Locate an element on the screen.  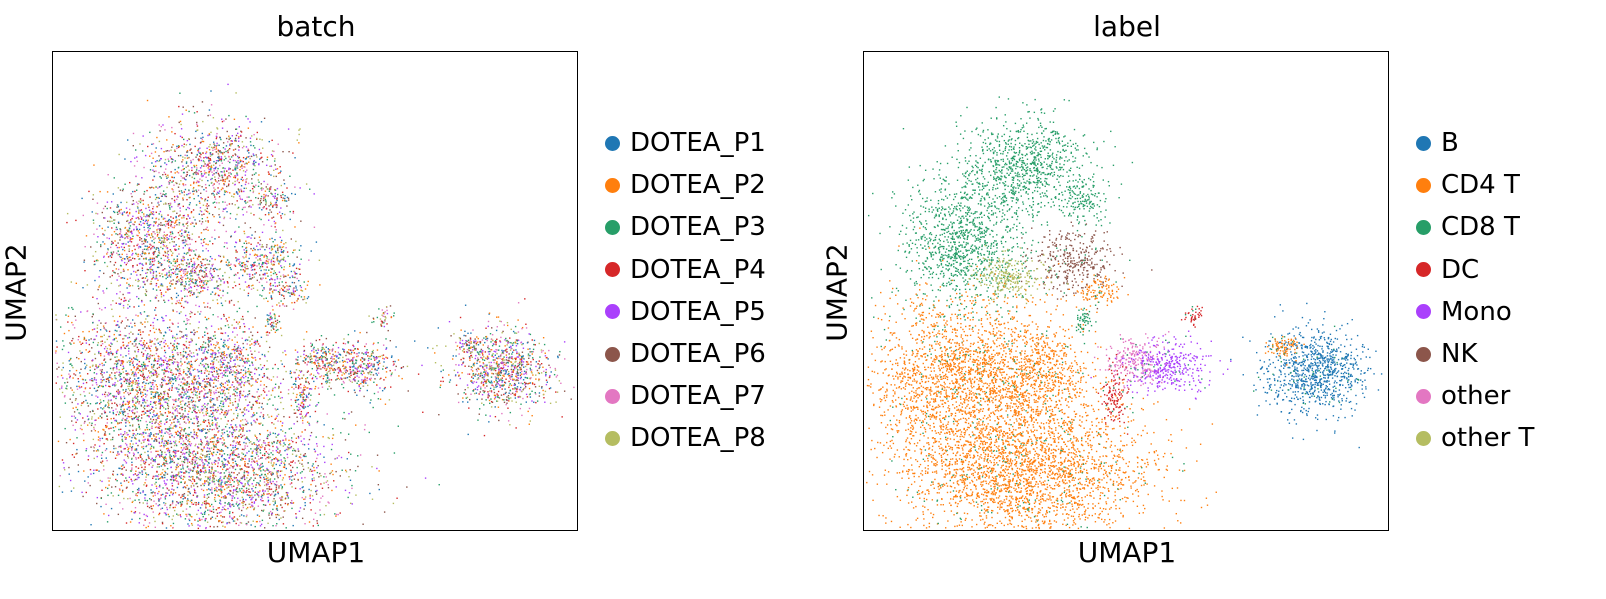
chart-title: batch is located at coordinates (316, 26).